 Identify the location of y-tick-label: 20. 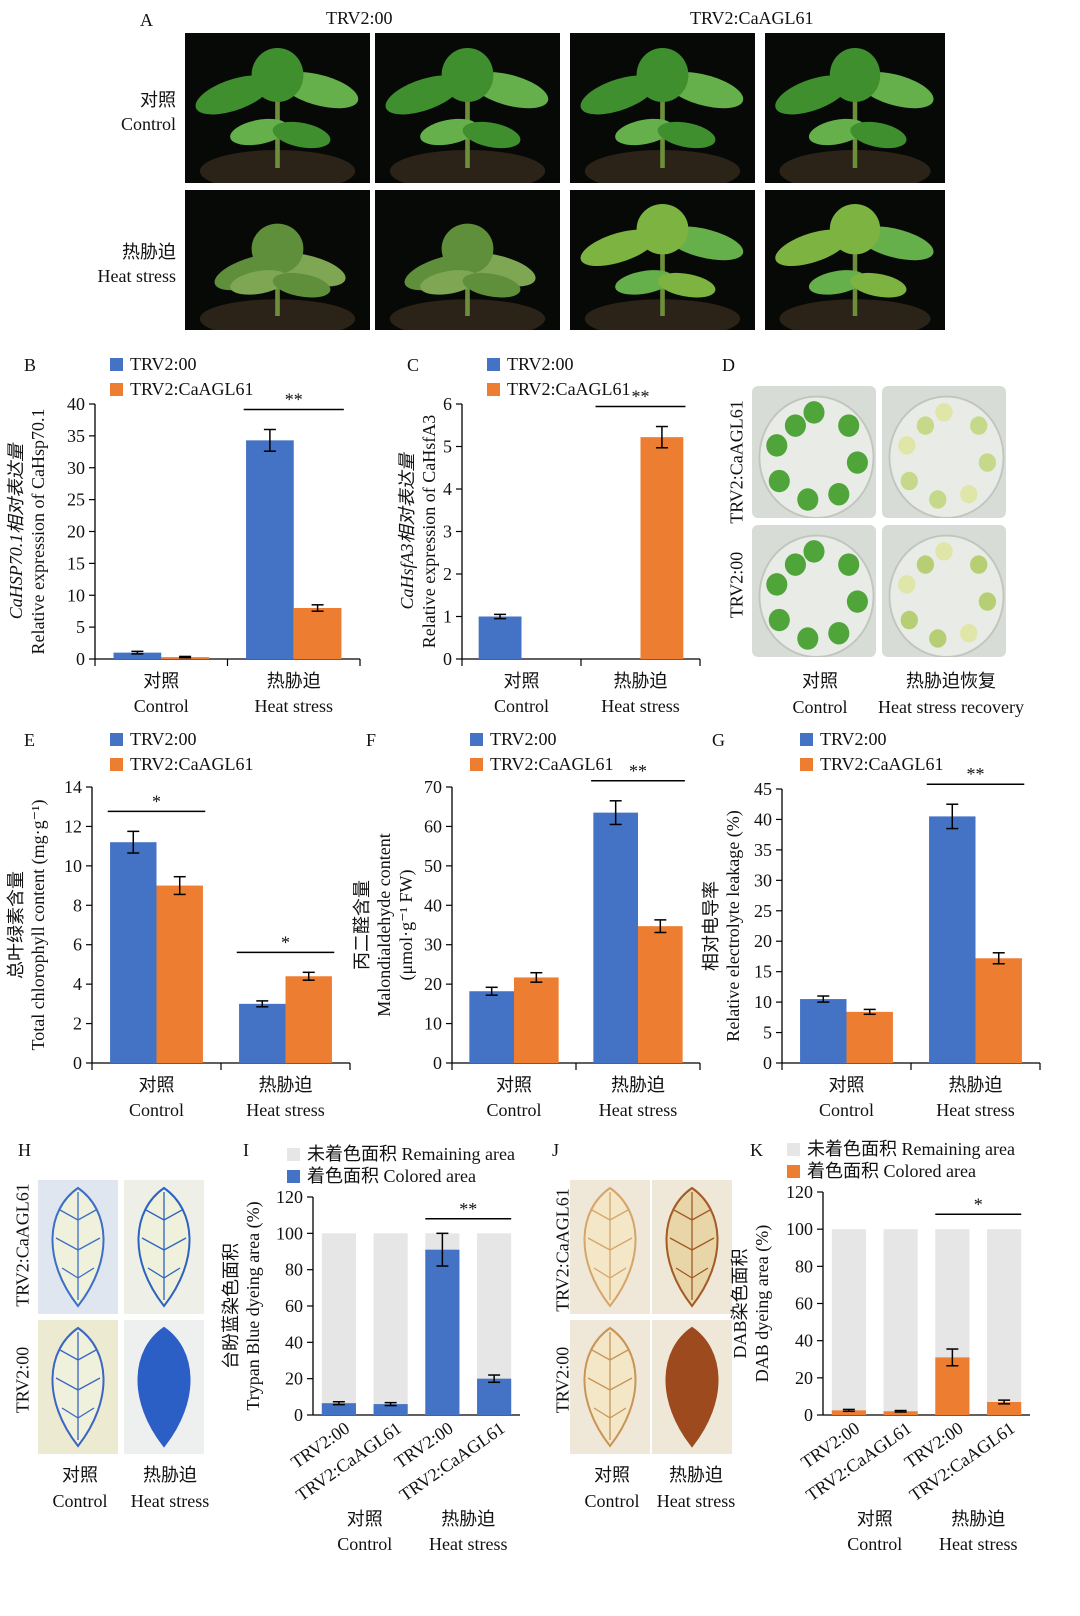
(76, 532).